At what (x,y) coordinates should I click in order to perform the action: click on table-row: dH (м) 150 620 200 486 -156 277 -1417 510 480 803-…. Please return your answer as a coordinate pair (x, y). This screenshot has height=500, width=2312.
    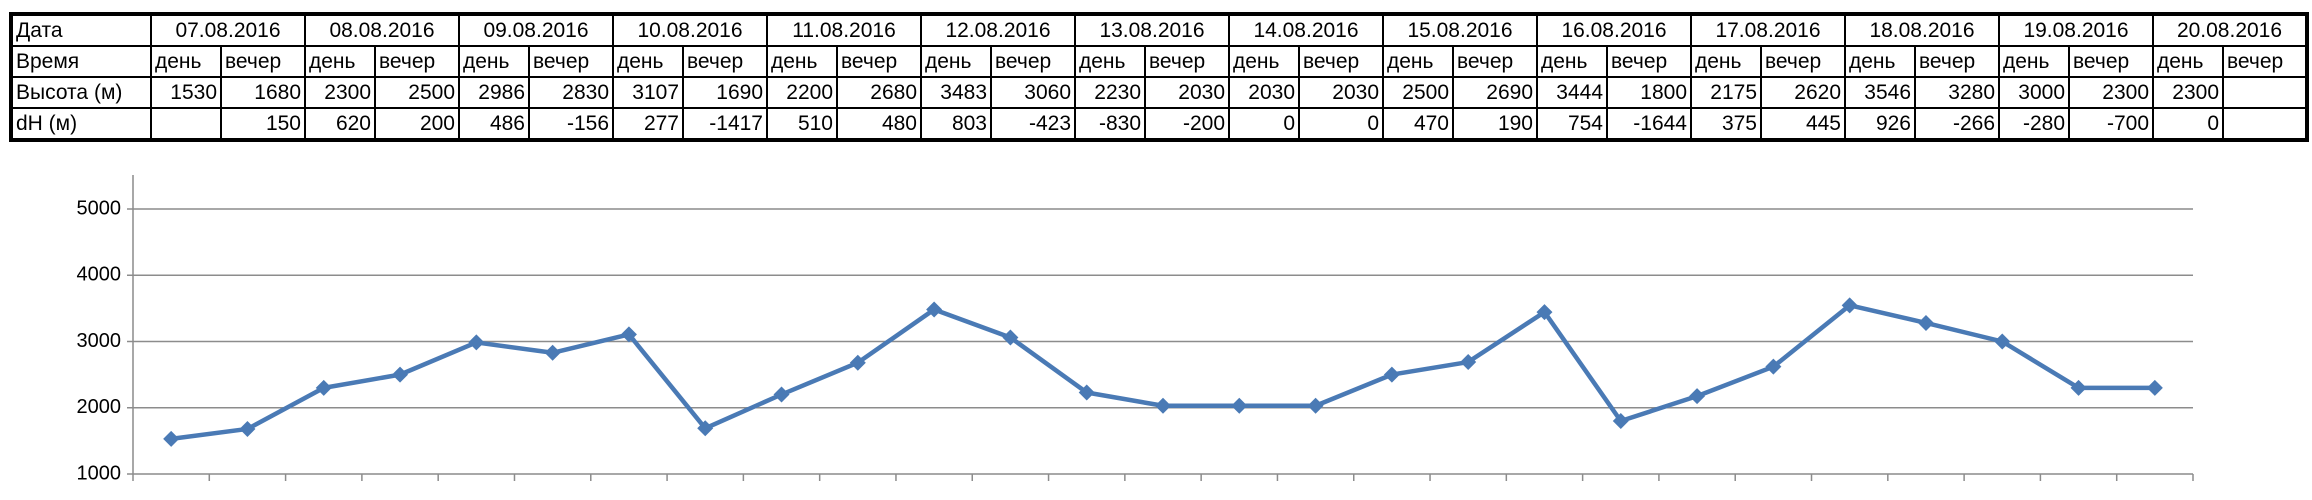
    Looking at the image, I should click on (1159, 124).